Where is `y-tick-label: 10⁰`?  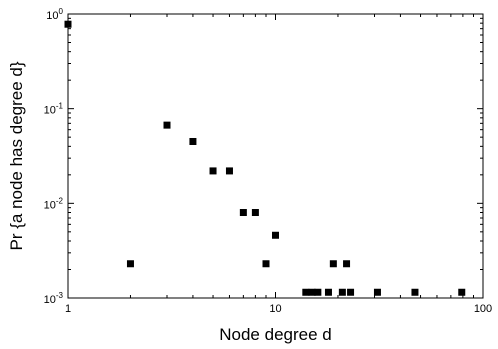
y-tick-label: 10⁰ is located at coordinates (54, 14).